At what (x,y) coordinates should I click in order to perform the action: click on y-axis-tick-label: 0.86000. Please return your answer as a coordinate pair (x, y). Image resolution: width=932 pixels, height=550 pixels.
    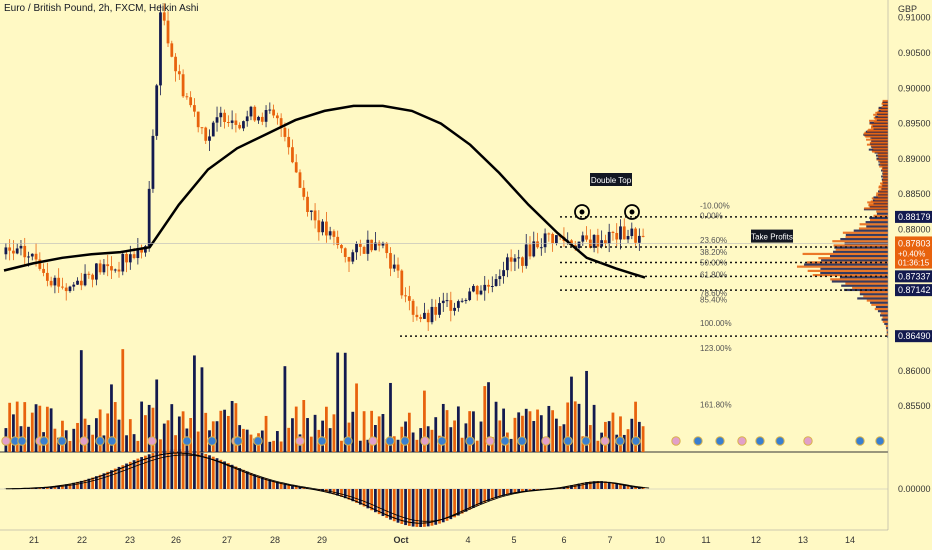
    Looking at the image, I should click on (914, 371).